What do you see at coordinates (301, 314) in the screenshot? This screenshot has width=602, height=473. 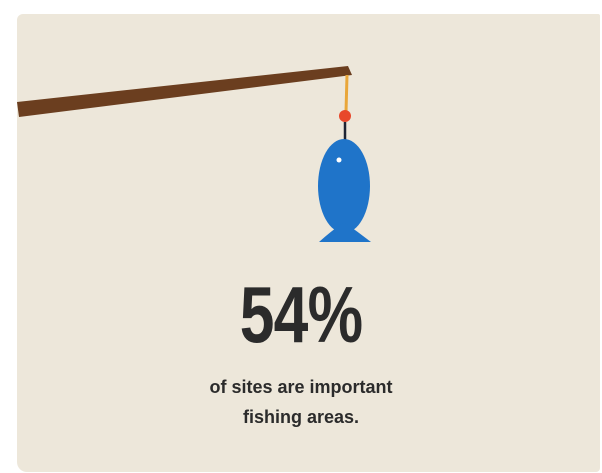 I see `stat-percentage: 54%` at bounding box center [301, 314].